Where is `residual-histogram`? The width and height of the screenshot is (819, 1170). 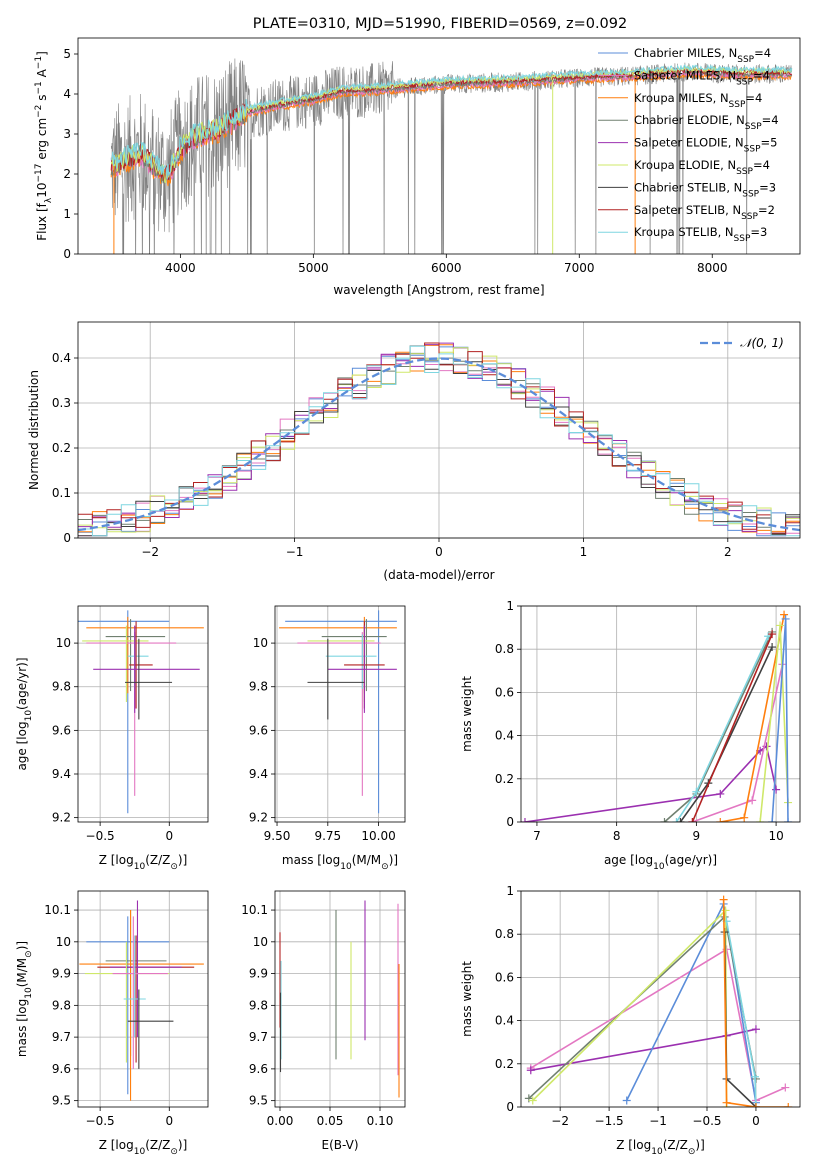
residual-histogram is located at coordinates (439, 441).